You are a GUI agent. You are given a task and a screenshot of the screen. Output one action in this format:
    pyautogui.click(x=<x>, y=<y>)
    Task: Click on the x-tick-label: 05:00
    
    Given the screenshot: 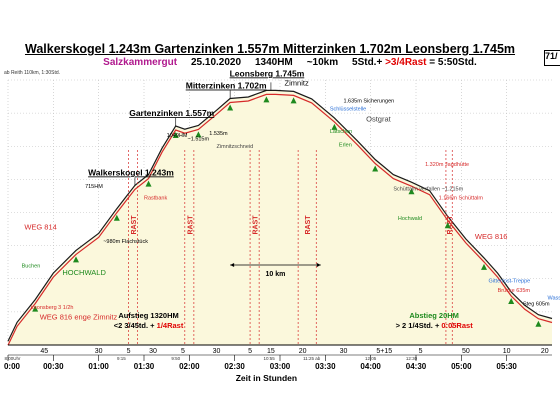 What is the action you would take?
    pyautogui.click(x=461, y=366)
    